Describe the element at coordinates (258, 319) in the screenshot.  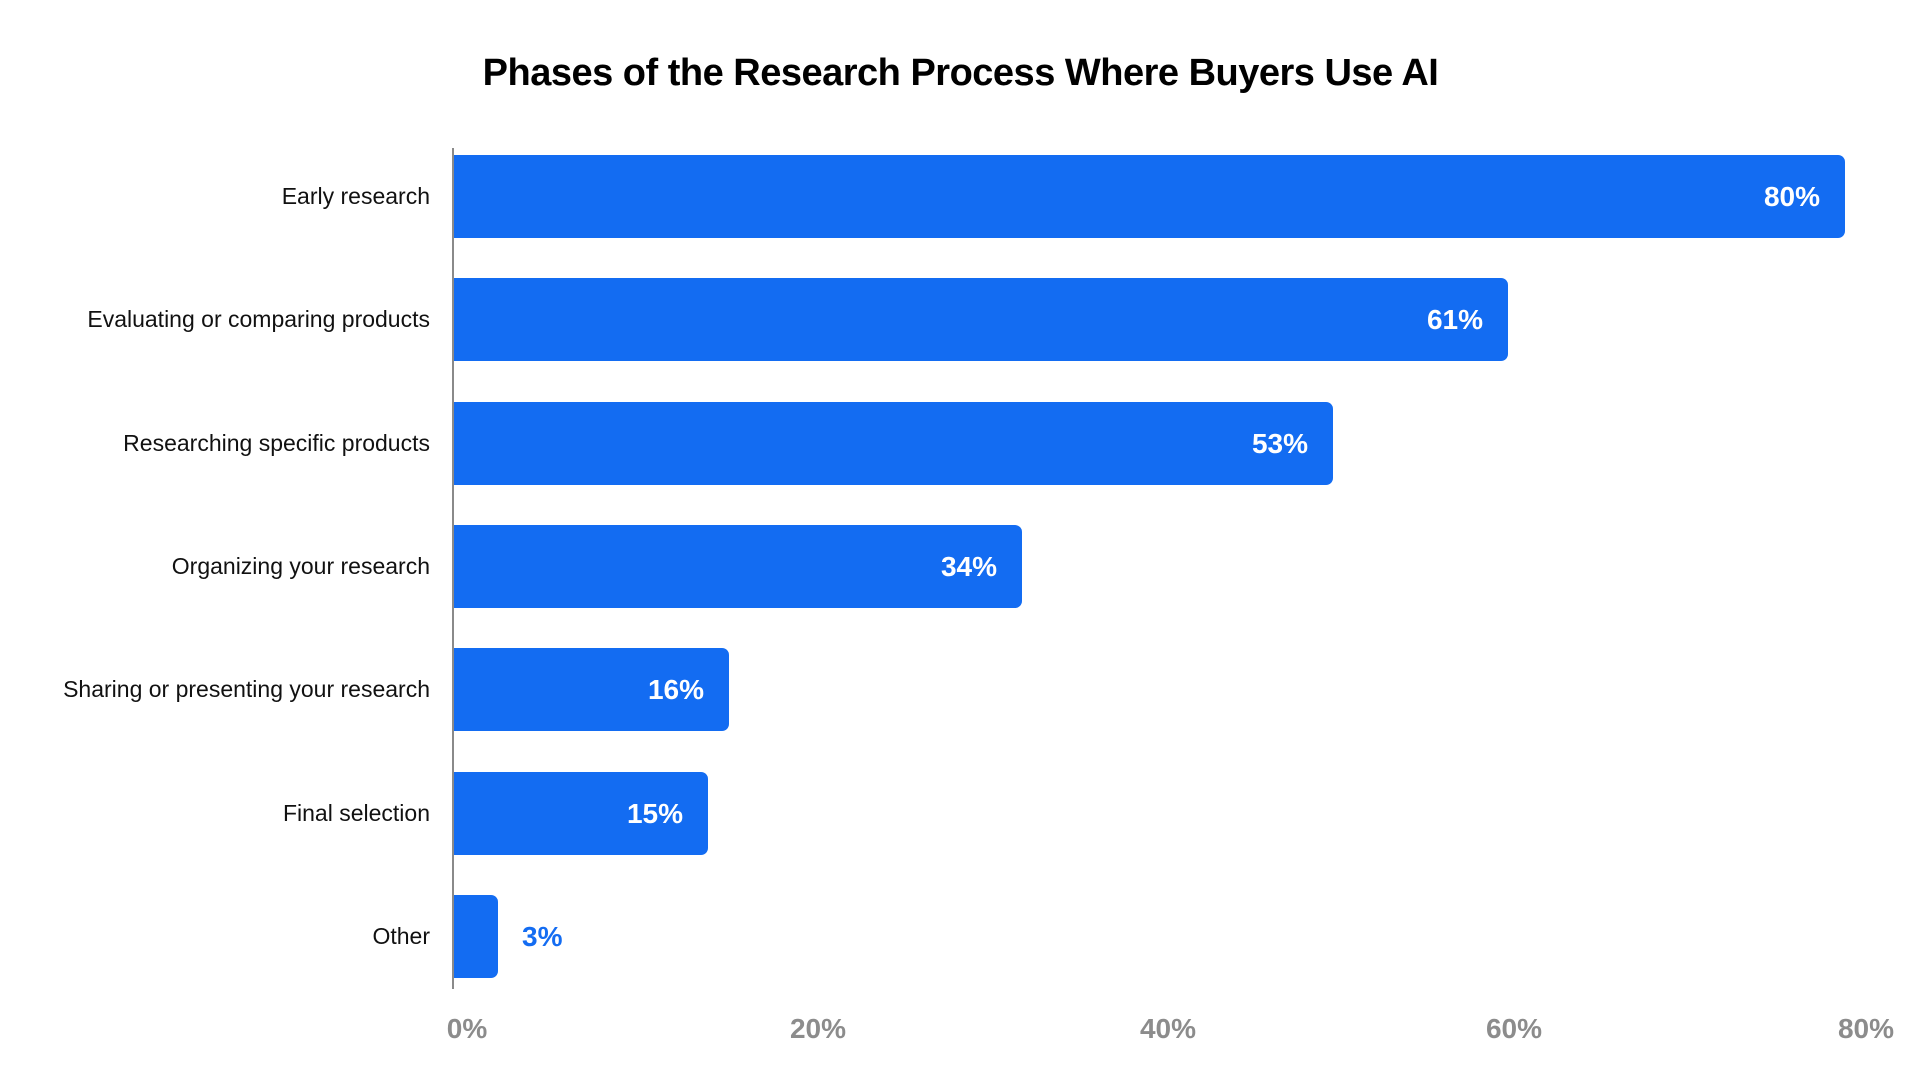
I see `category-label: Evaluating or comparing products` at that location.